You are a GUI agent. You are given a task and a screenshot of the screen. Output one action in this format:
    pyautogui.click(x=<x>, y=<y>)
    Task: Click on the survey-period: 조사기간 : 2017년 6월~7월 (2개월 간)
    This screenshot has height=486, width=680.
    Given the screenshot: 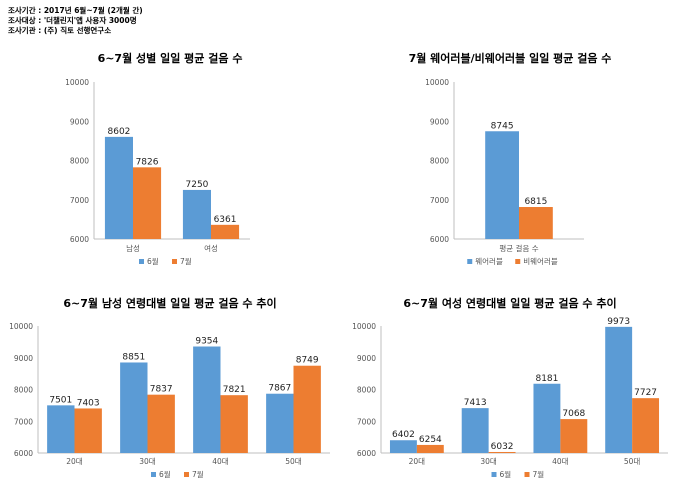 What is the action you would take?
    pyautogui.click(x=75, y=10)
    